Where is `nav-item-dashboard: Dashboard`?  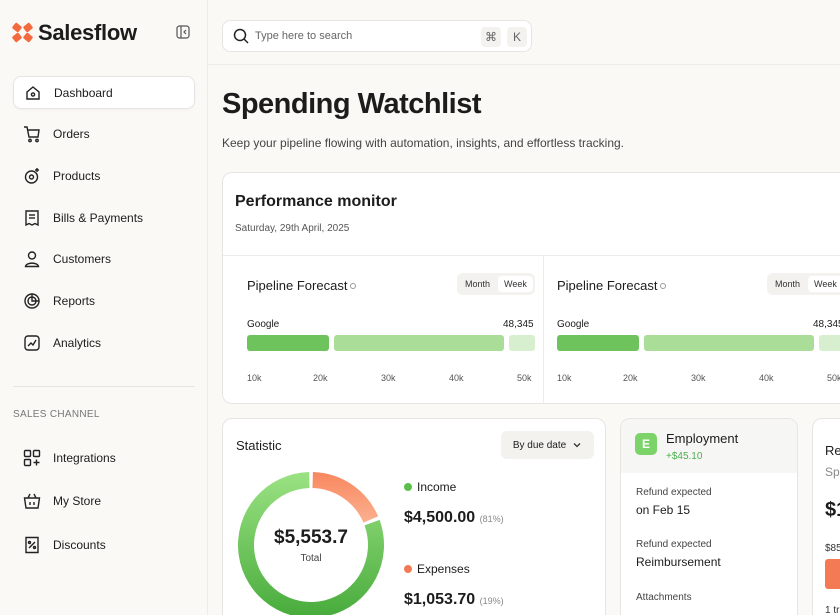
nav-item-dashboard: Dashboard is located at coordinates (104, 92).